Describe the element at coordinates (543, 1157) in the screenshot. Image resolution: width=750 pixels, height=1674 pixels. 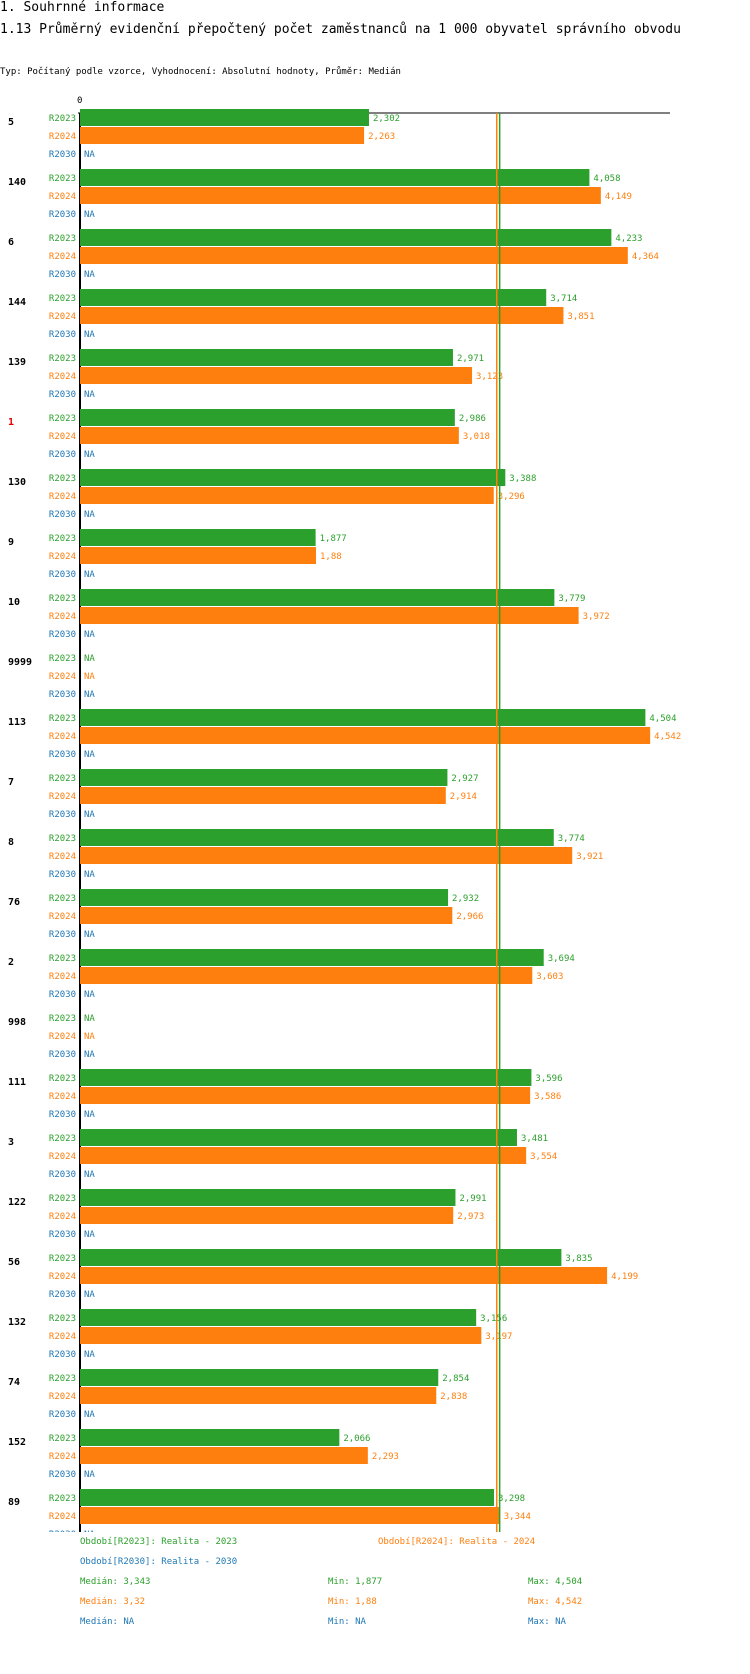
I see `data-label: 3,554` at that location.